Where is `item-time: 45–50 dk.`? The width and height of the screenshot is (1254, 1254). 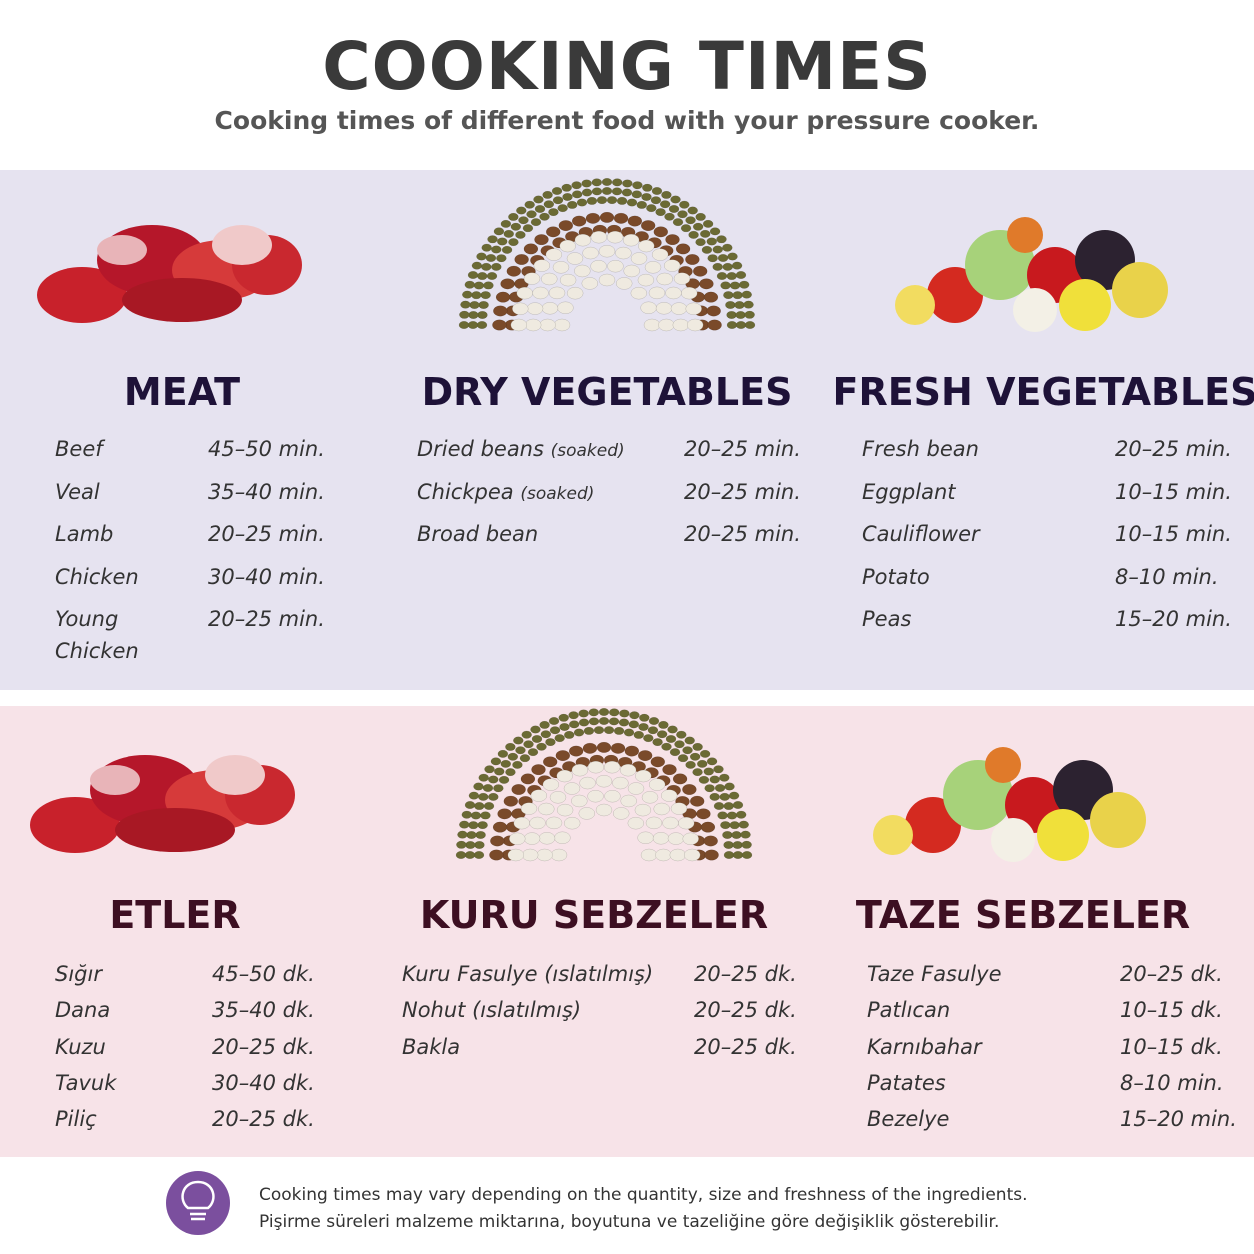
item-time: 45–50 dk. is located at coordinates (263, 974).